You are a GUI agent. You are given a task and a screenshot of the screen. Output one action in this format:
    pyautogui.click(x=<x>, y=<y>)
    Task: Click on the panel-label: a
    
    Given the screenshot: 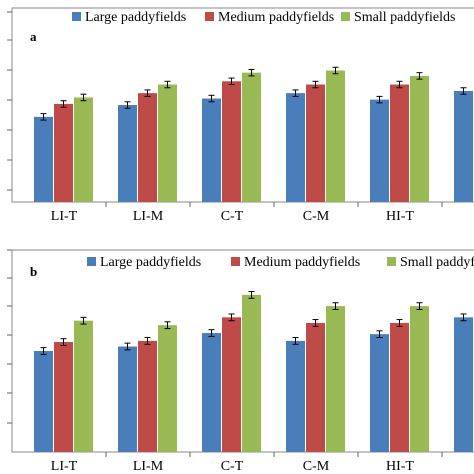 What is the action you would take?
    pyautogui.click(x=33, y=36)
    